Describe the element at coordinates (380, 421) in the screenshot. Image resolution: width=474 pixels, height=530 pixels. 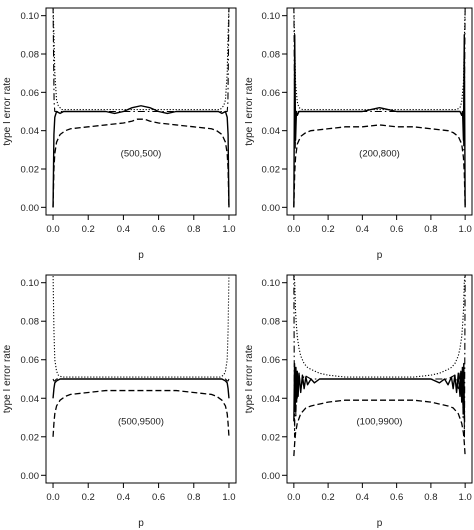
I see `panel-annotation: (100,9900)` at that location.